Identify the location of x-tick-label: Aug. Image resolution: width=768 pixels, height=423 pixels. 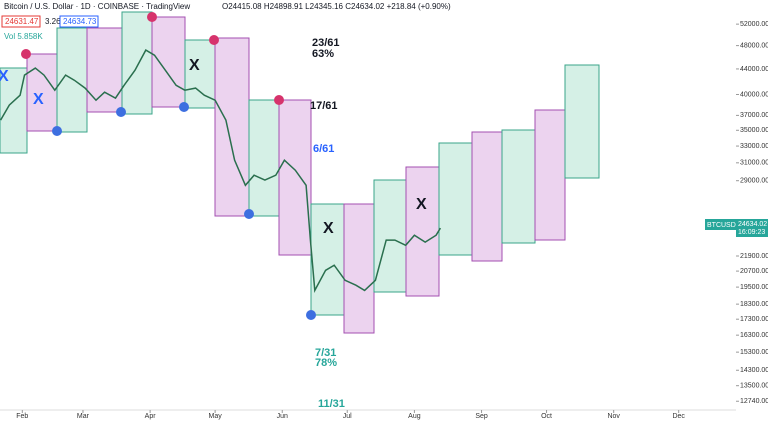
(414, 416).